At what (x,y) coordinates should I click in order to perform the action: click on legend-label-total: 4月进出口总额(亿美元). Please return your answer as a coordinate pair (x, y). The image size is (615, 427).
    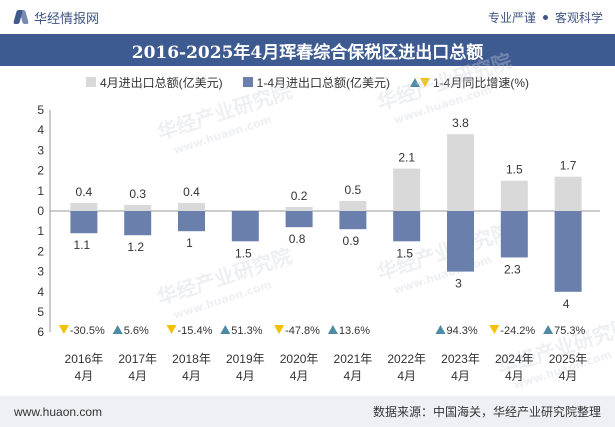
    Looking at the image, I should click on (161, 82).